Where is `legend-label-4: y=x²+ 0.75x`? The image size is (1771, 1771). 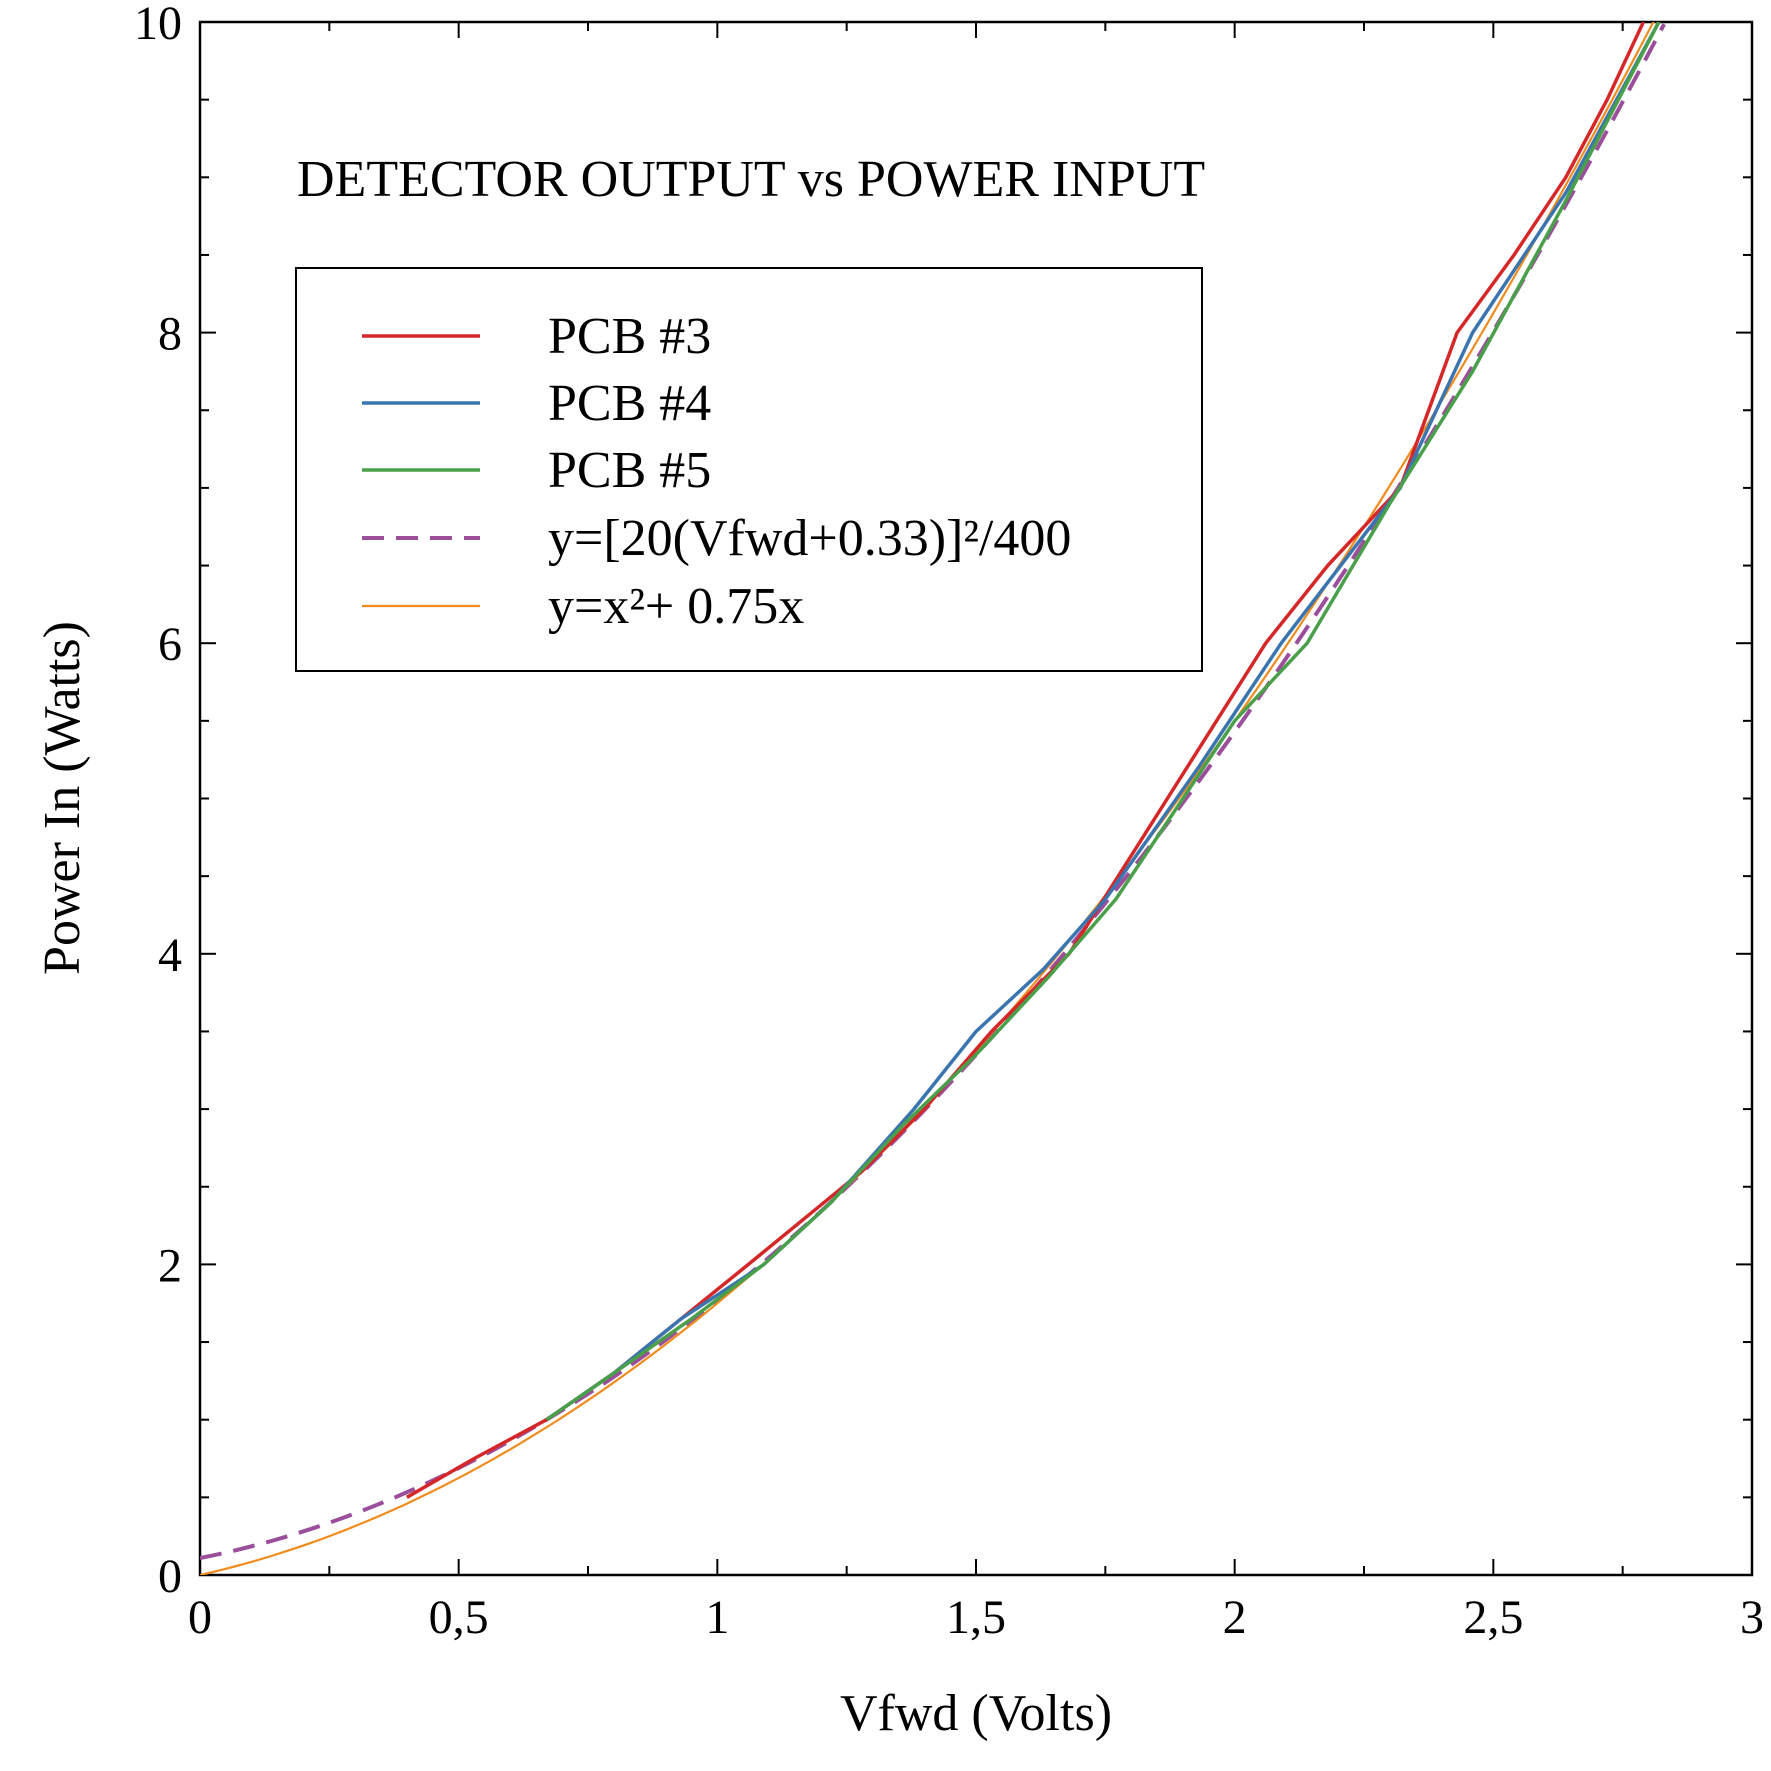
legend-label-4: y=x²+ 0.75x is located at coordinates (676, 606).